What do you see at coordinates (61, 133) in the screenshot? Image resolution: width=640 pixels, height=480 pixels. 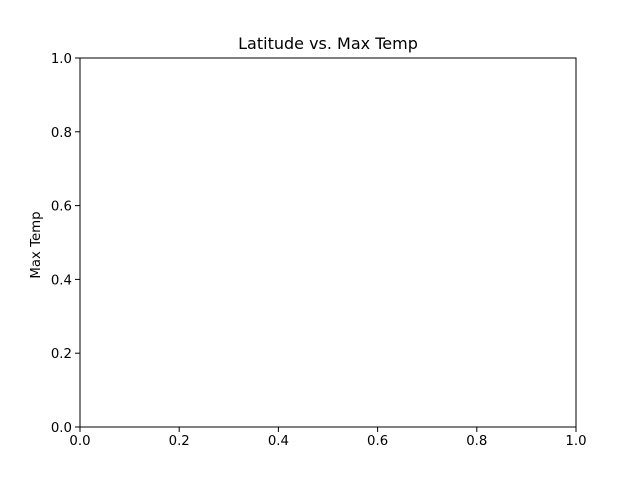 I see `y-tick-label: 0.8` at bounding box center [61, 133].